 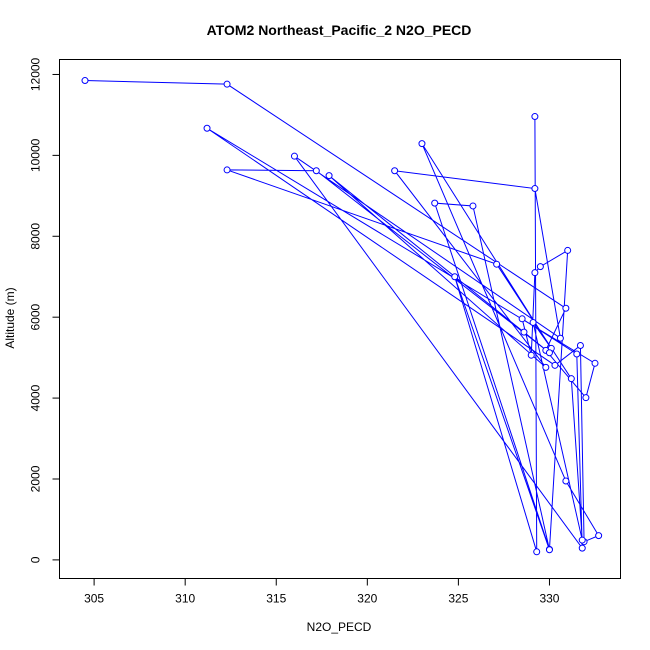 I want to click on x-tick-label: 315, so click(x=276, y=599).